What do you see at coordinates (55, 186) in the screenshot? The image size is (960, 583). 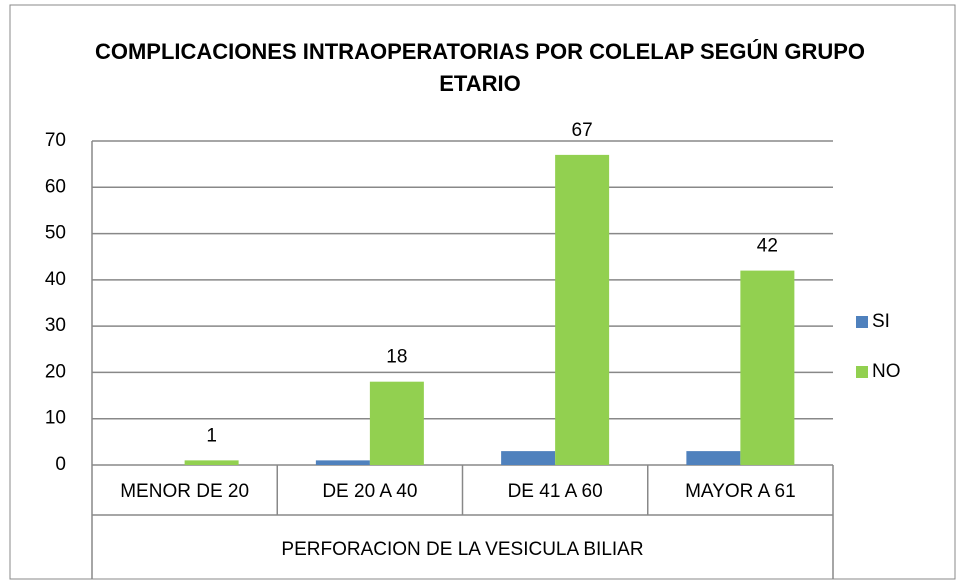 I see `y-tick-label: 60` at bounding box center [55, 186].